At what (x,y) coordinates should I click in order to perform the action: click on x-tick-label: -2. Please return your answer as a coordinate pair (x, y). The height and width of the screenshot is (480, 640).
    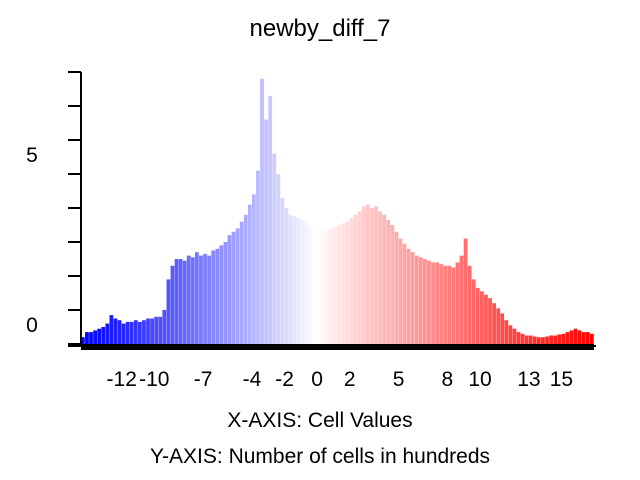
    Looking at the image, I should click on (284, 379).